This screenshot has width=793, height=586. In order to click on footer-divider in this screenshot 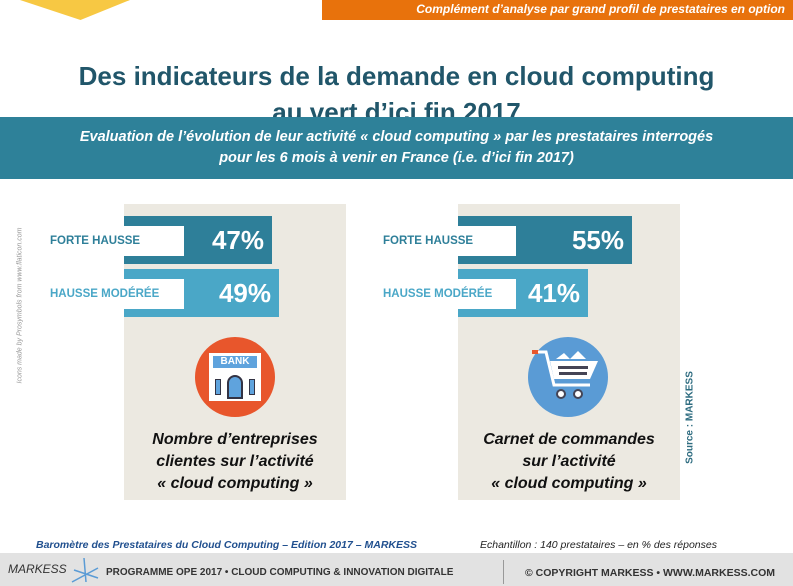, I will do `click(503, 572)`.